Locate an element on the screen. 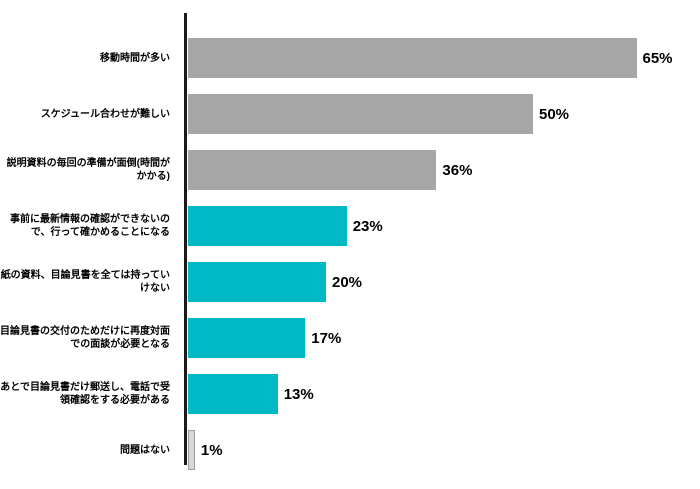 The height and width of the screenshot is (489, 700). category-label: 移動時間が多い is located at coordinates (135, 58).